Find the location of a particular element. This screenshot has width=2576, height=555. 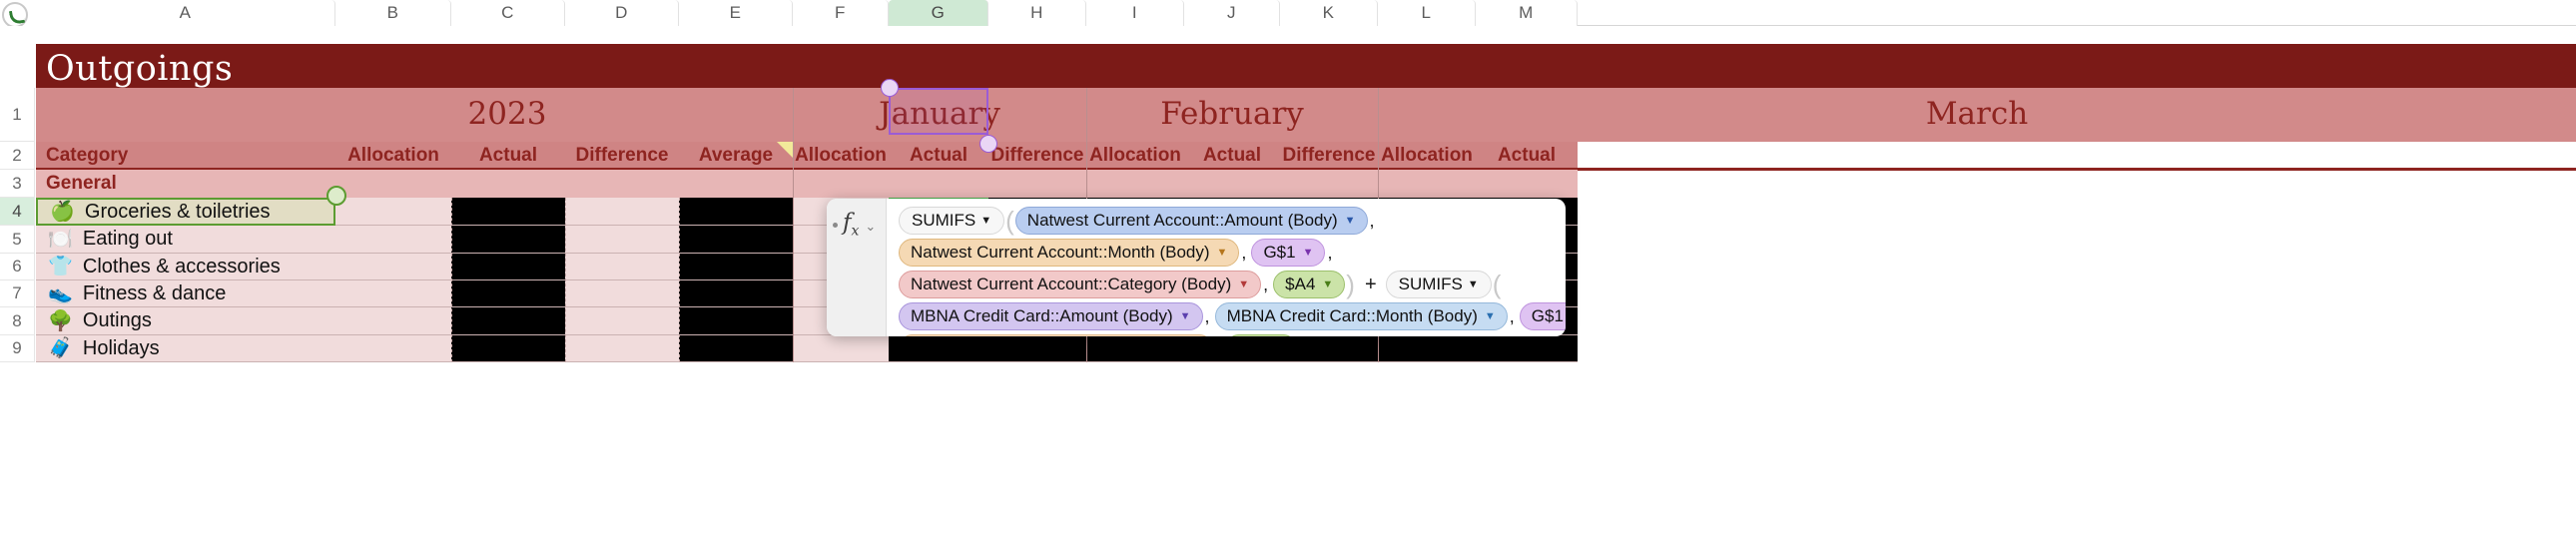

column-header-j: J is located at coordinates (1232, 13).